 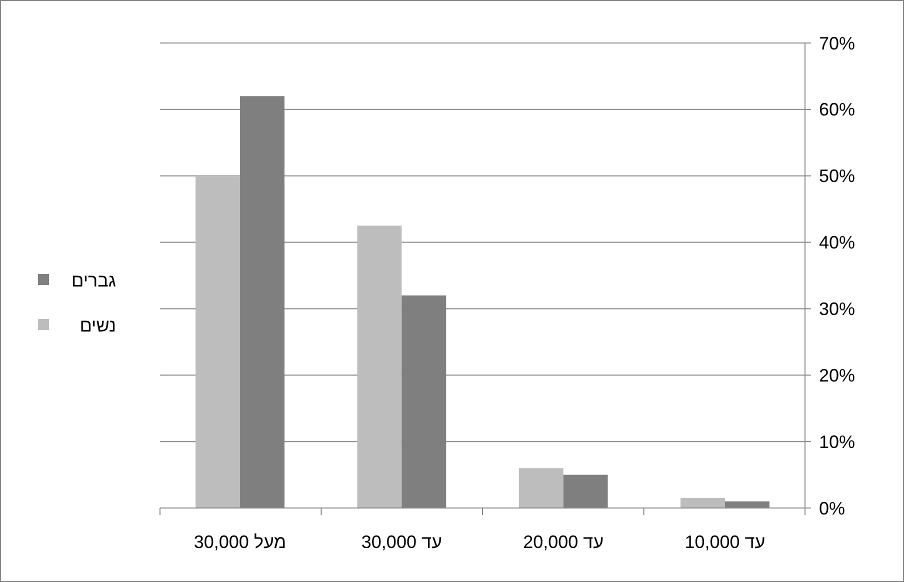 I want to click on legend-label: גברים, so click(x=93, y=280).